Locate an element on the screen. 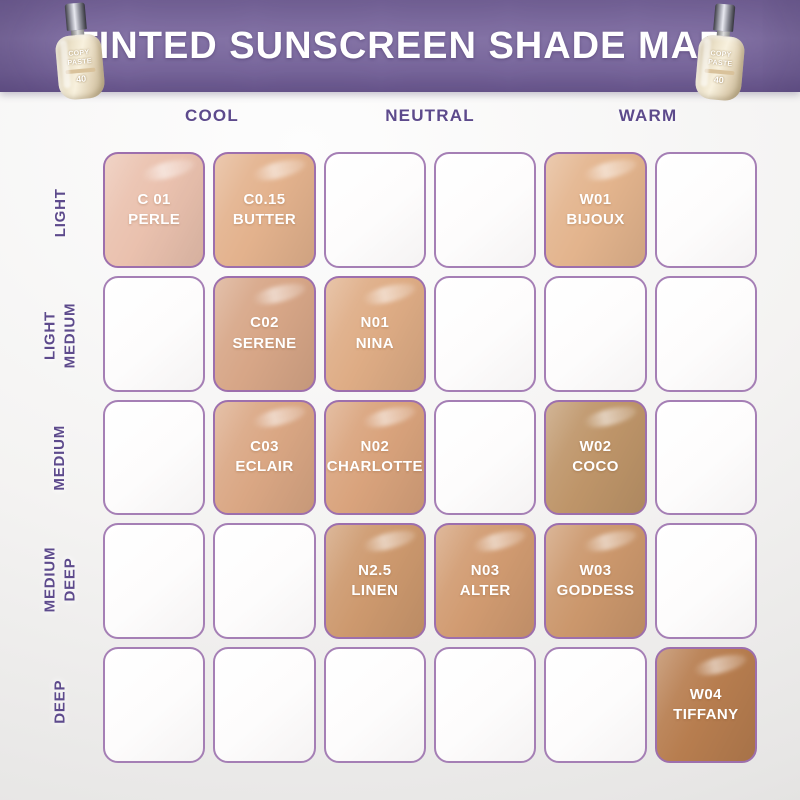  shade-code: W03 is located at coordinates (595, 571).